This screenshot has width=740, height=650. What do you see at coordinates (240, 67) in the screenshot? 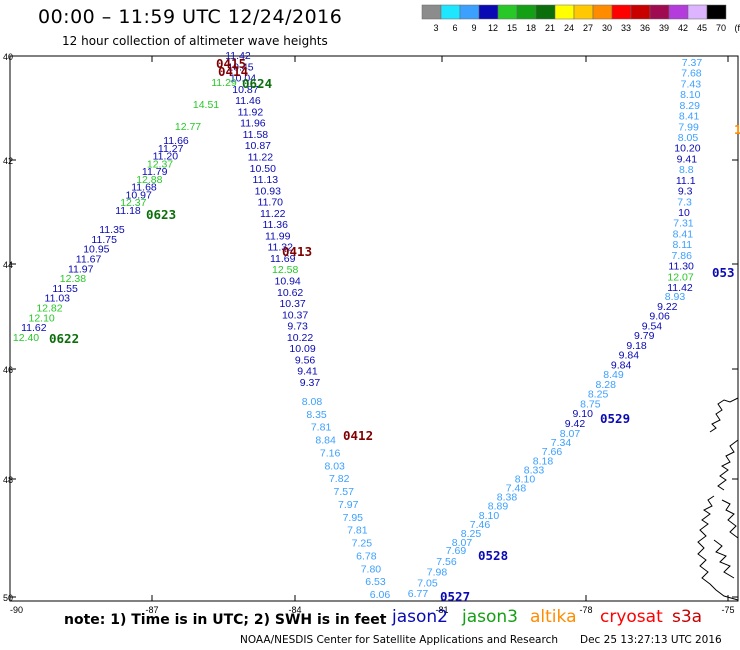
I see `wave-height-value: 10.45` at bounding box center [240, 67].